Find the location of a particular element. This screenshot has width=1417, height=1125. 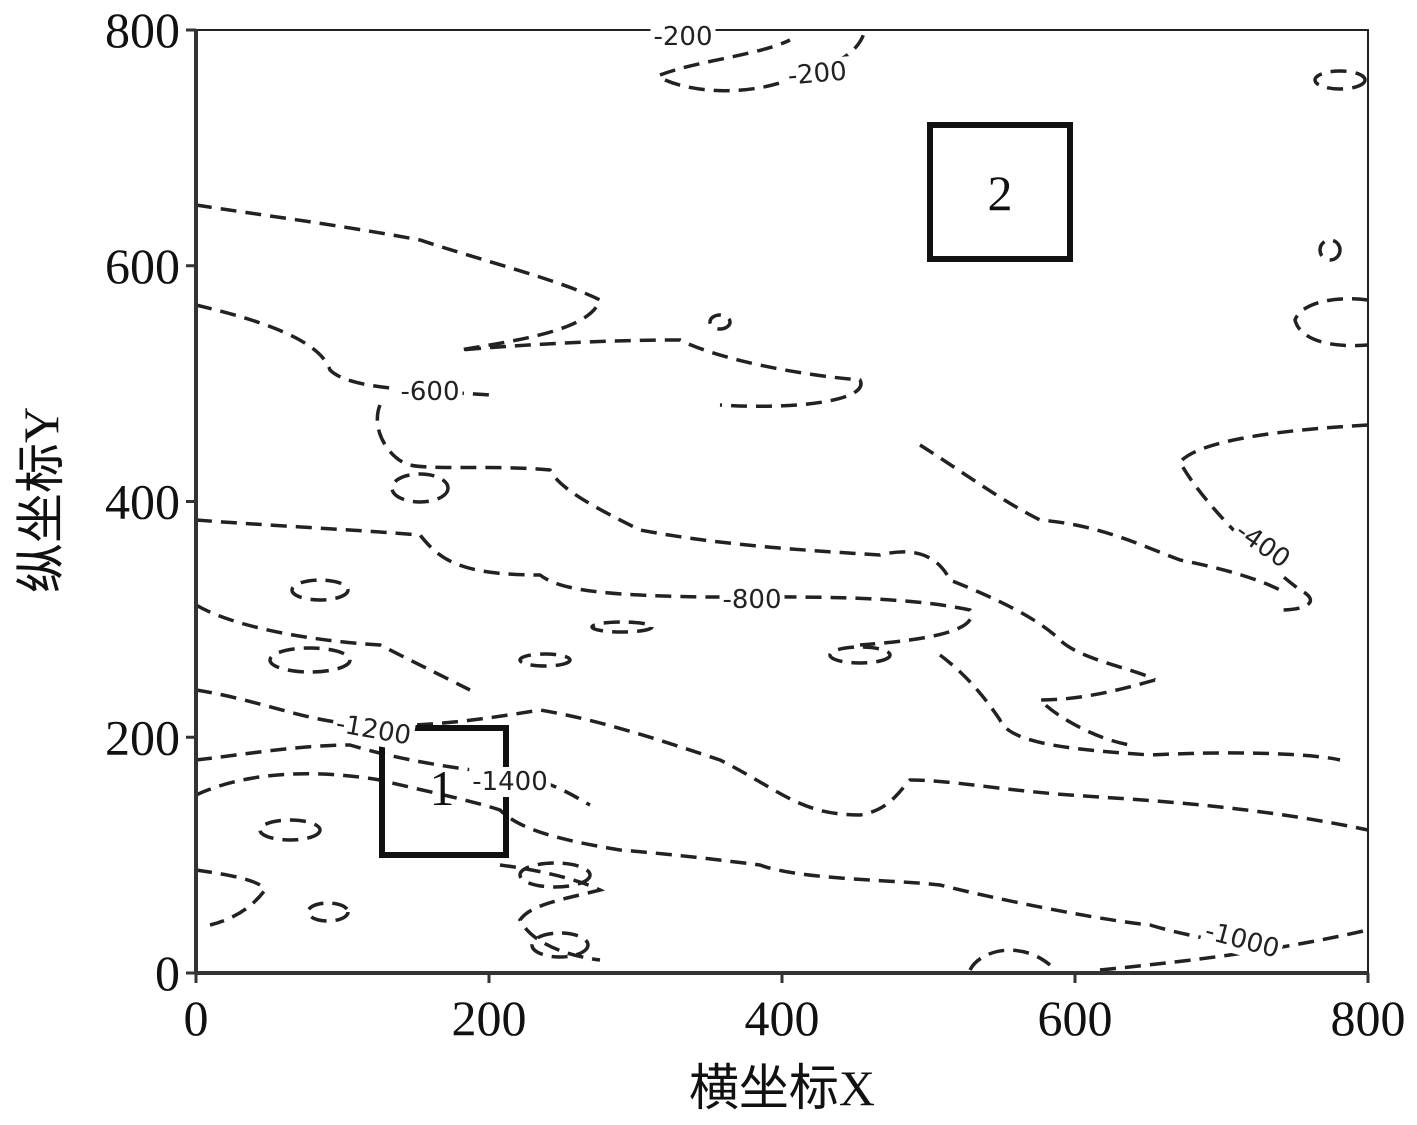

y-axis-label: 纵坐标Y is located at coordinates (41, 500).